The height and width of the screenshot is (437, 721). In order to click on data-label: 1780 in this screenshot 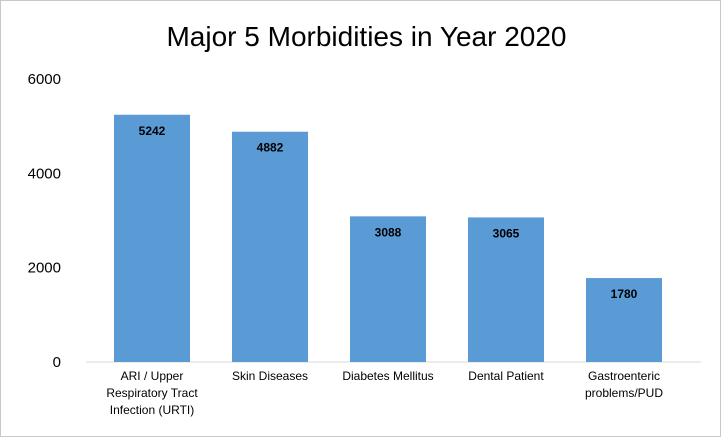, I will do `click(624, 294)`.